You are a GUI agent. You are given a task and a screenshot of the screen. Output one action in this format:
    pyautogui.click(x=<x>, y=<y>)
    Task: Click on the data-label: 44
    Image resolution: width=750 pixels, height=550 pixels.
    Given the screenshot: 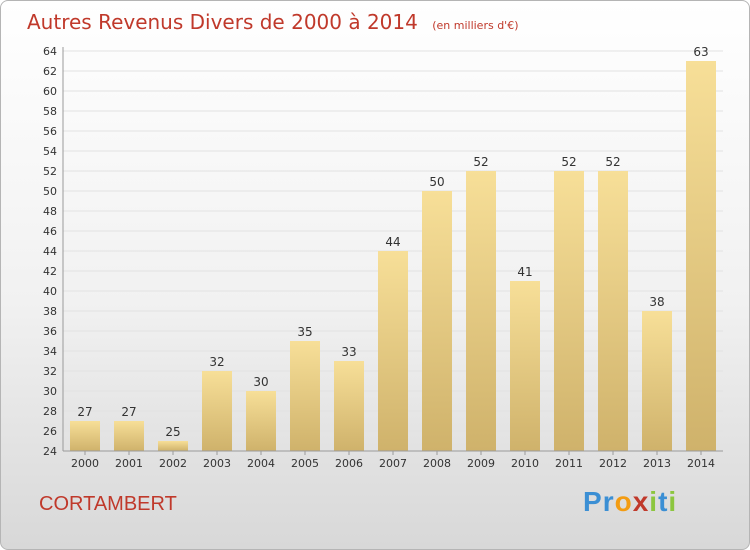 What is the action you would take?
    pyautogui.click(x=392, y=242)
    